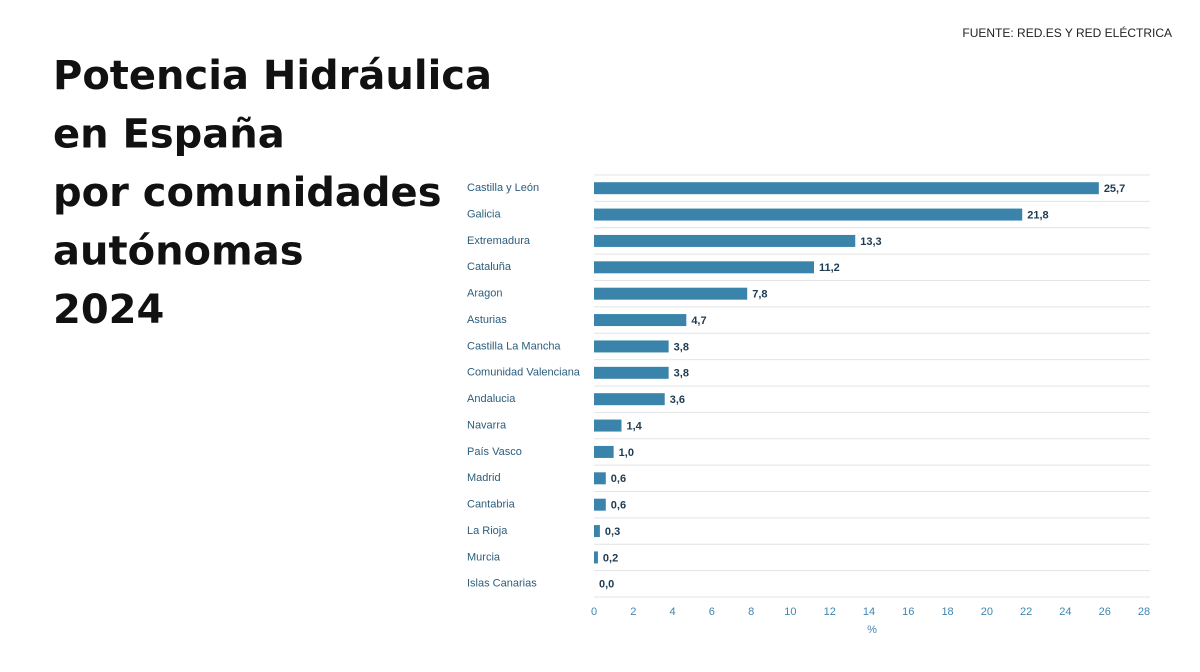 Image resolution: width=1200 pixels, height=672 pixels. What do you see at coordinates (673, 612) in the screenshot?
I see `x-tick-label: 4` at bounding box center [673, 612].